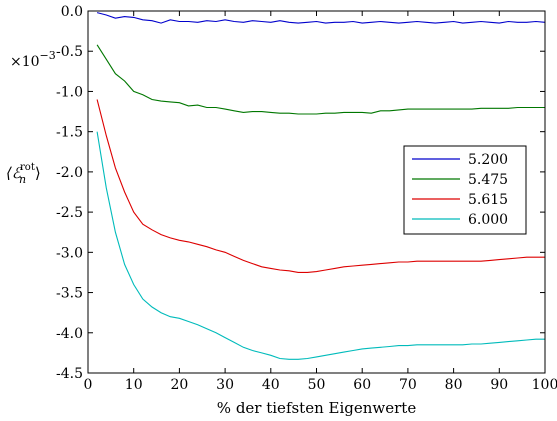 Image resolution: width=557 pixels, height=421 pixels. I want to click on y-axis-label-subscript: n, so click(22, 179).